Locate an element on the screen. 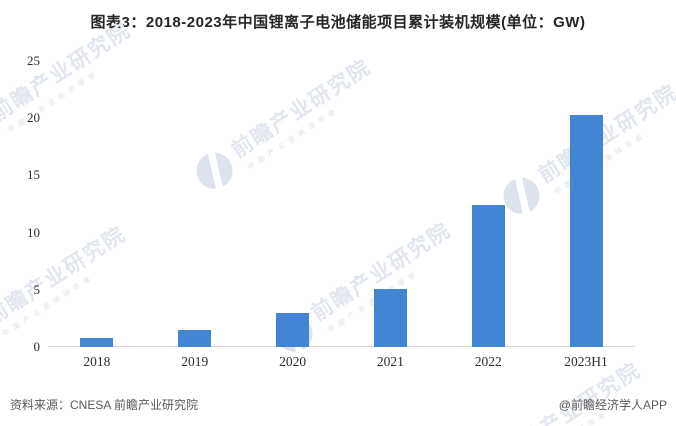  credit-text: @前瞻经济学人APP is located at coordinates (612, 405).